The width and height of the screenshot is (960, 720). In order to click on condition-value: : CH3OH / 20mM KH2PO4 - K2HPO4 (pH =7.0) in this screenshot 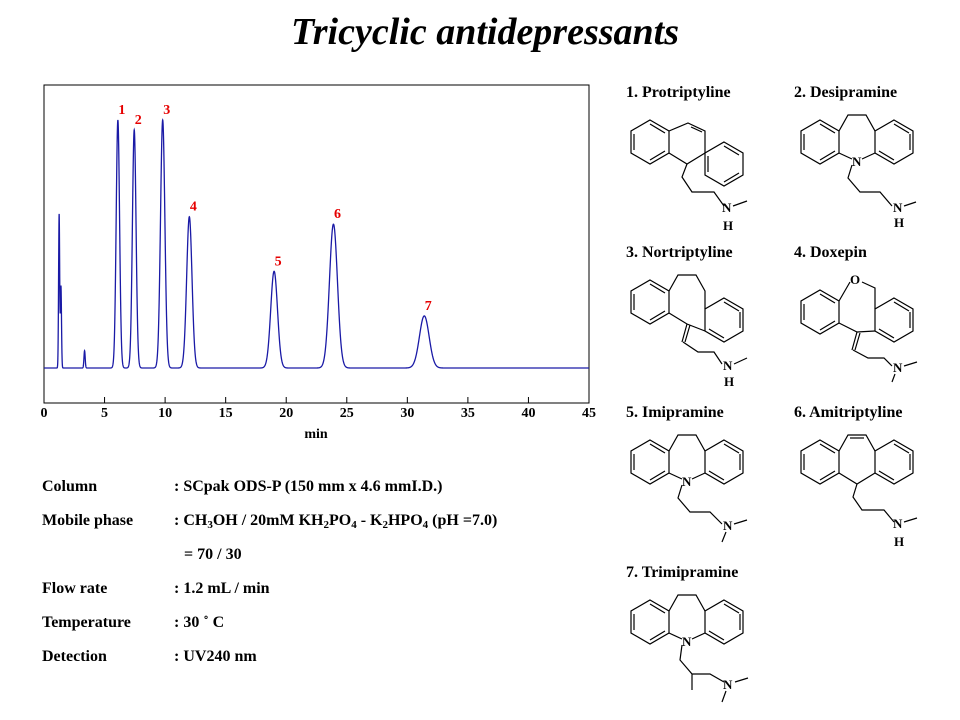, I will do `click(336, 521)`.